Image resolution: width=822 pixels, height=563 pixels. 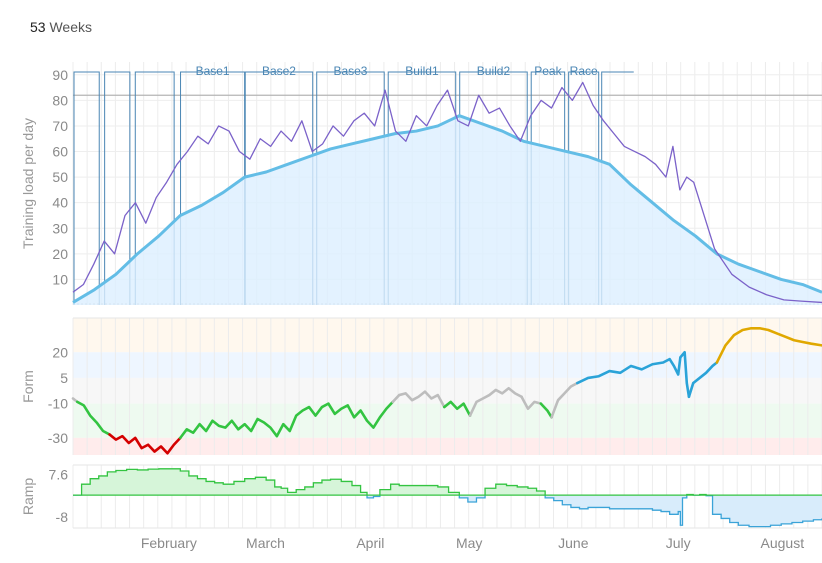 I want to click on phase-label: Base3, so click(x=350, y=71).